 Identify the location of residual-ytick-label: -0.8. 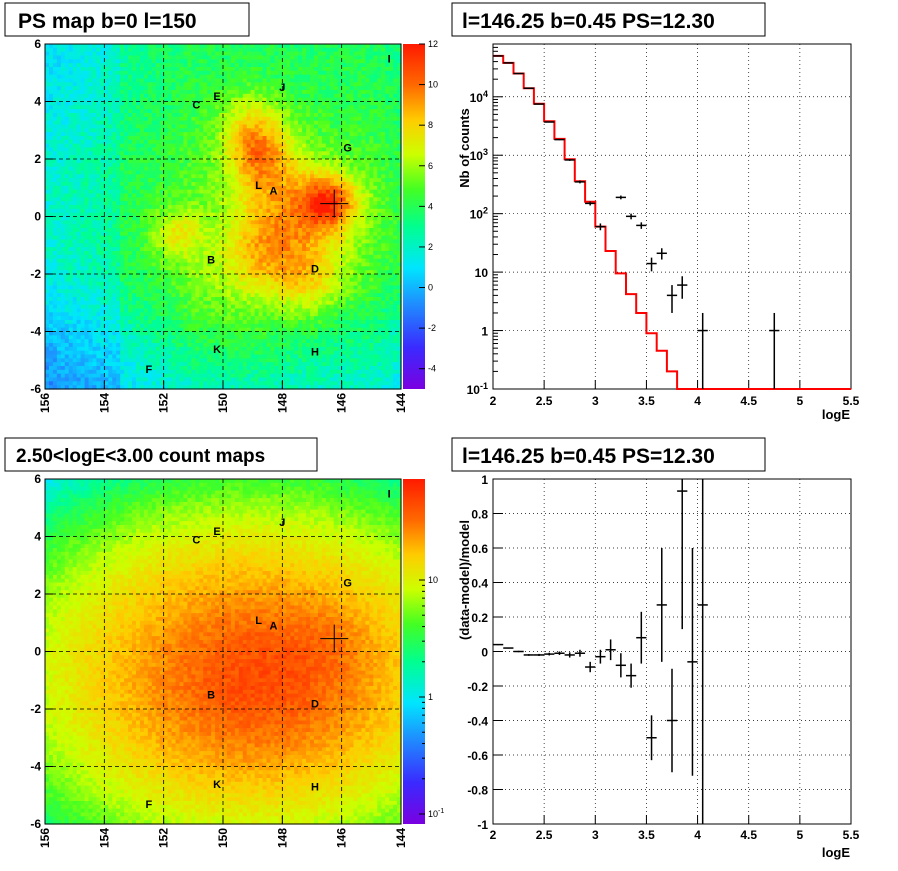
(477, 791).